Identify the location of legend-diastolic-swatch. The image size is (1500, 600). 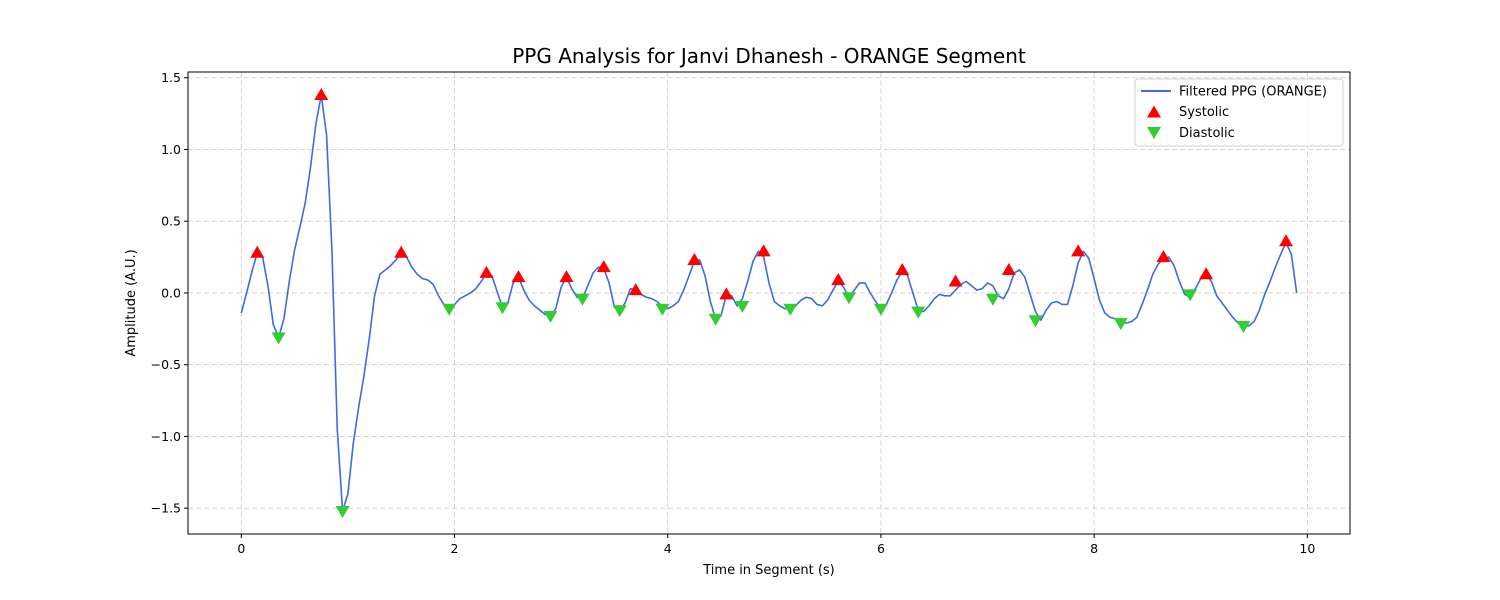
(1154, 133).